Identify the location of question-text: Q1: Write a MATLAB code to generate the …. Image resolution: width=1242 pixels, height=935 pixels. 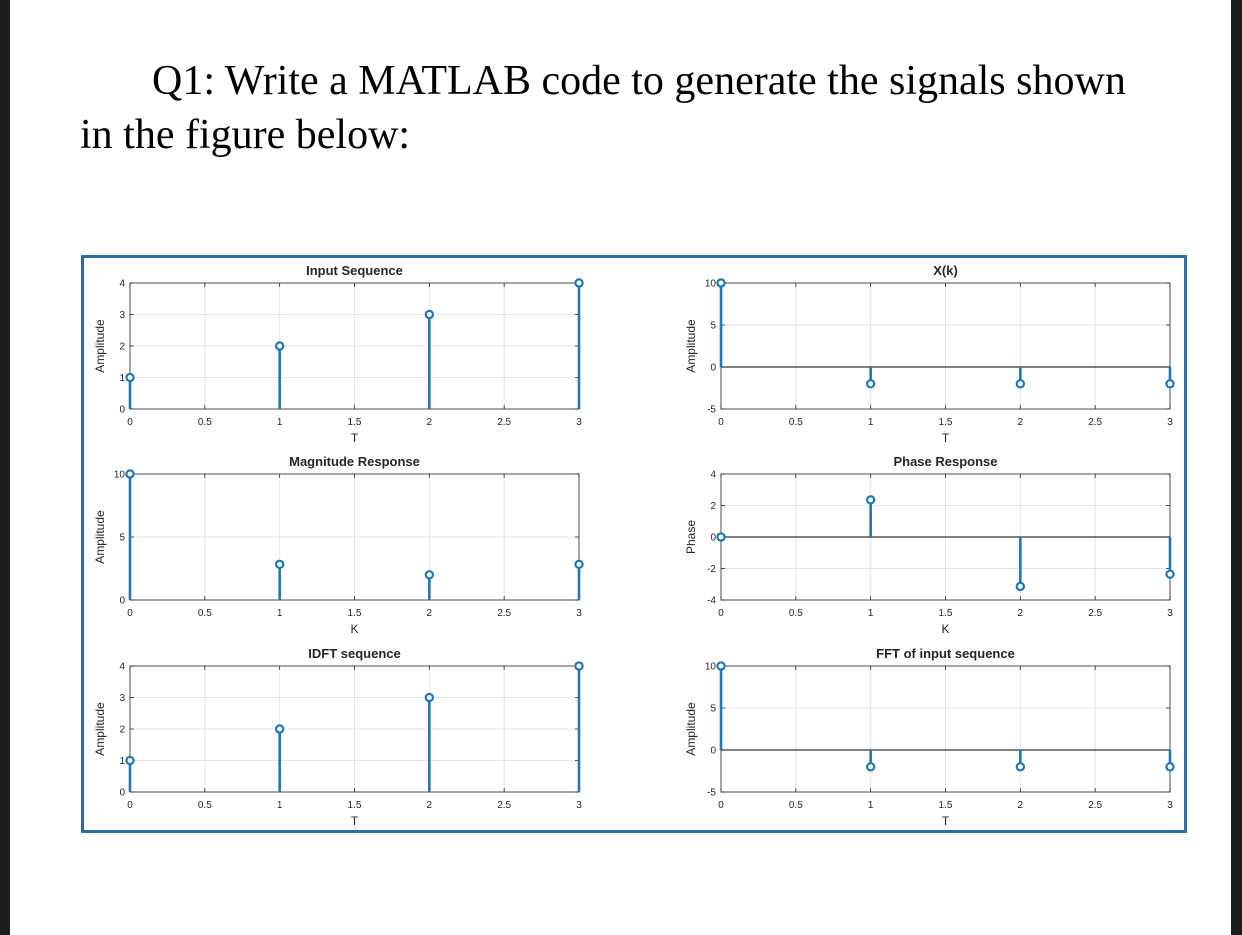
(603, 108).